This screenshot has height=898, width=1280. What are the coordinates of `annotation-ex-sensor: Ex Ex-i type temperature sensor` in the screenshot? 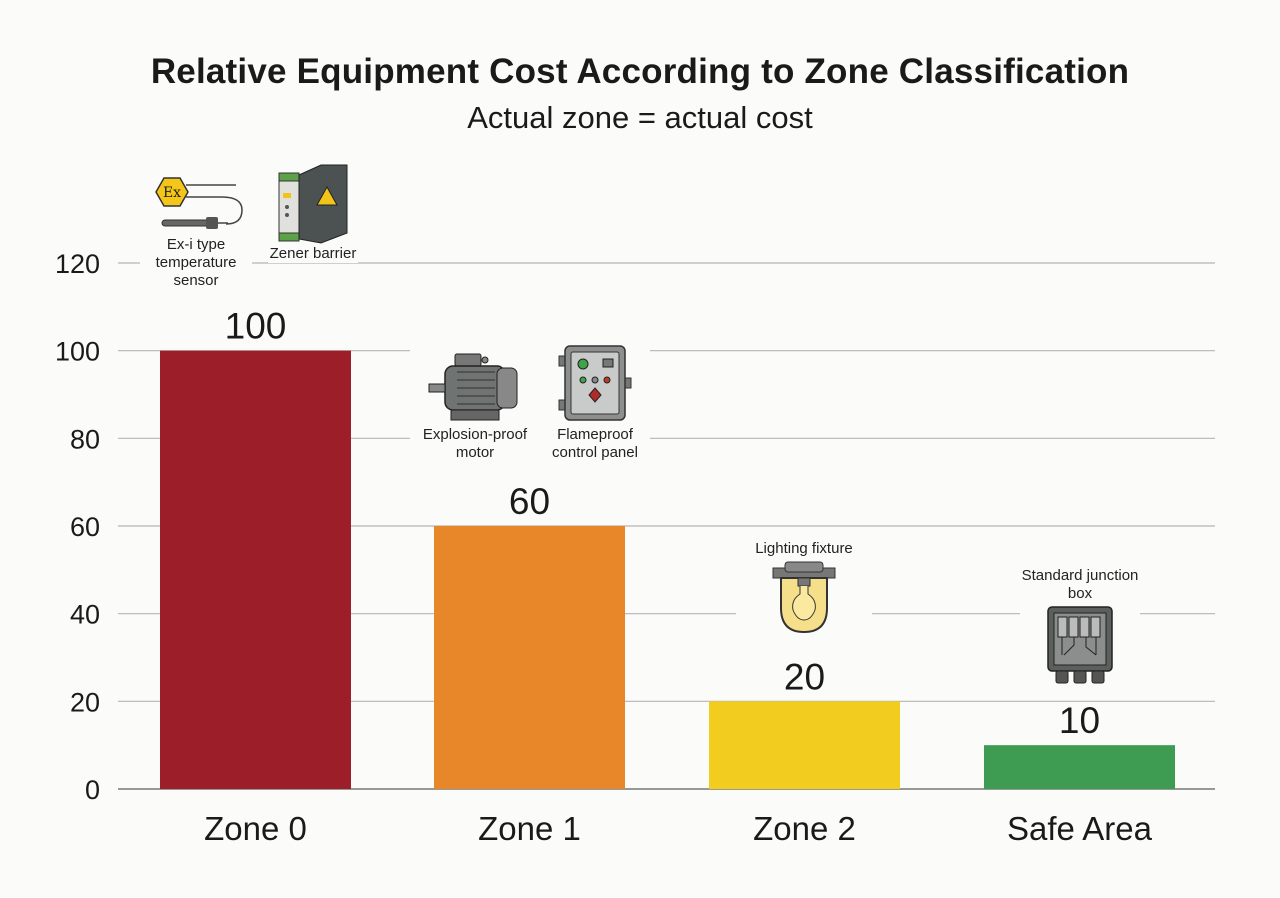 It's located at (196, 231).